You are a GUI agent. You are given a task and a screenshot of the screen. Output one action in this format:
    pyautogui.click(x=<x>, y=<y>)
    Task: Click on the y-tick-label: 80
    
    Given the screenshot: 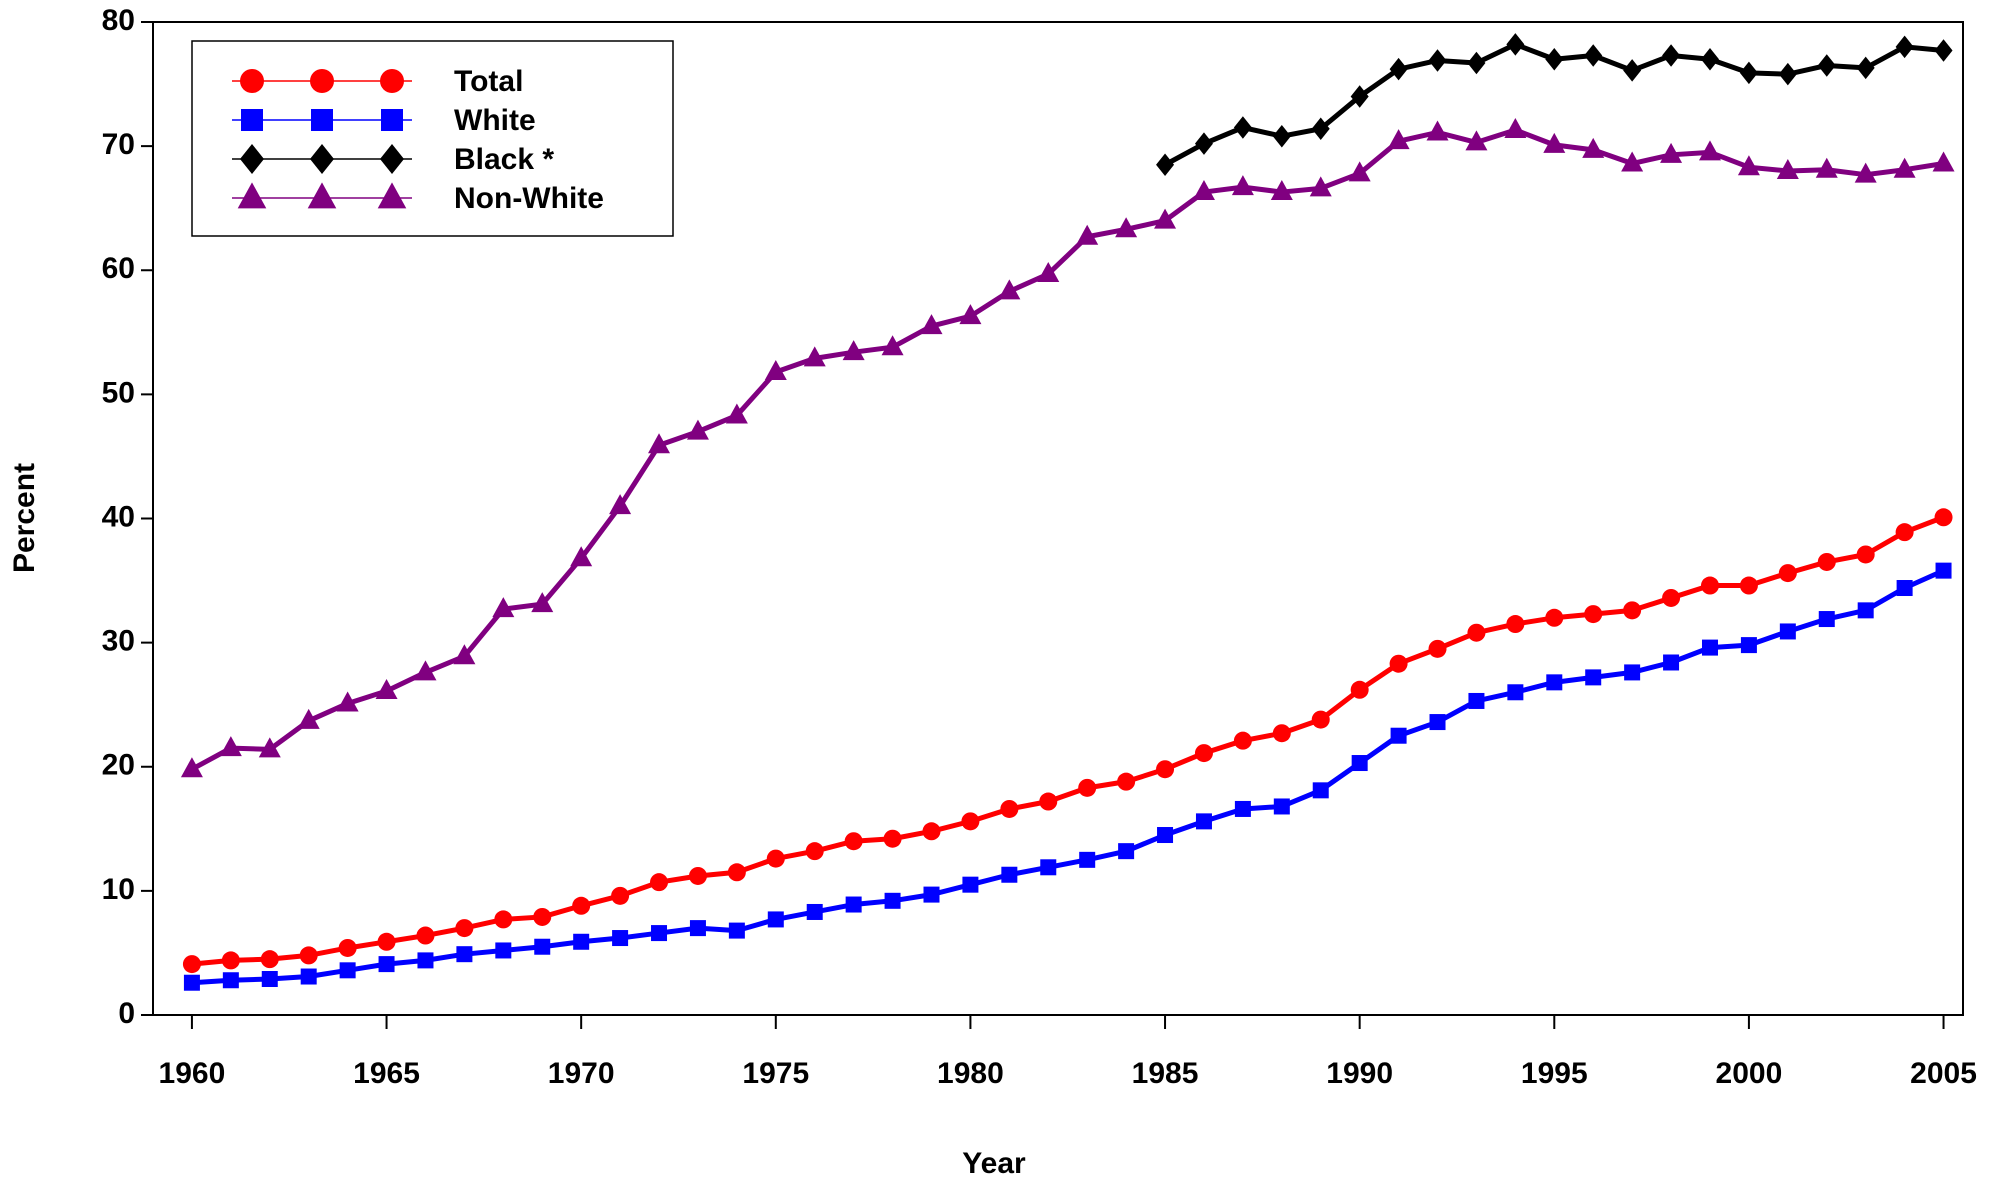 What is the action you would take?
    pyautogui.click(x=118, y=20)
    